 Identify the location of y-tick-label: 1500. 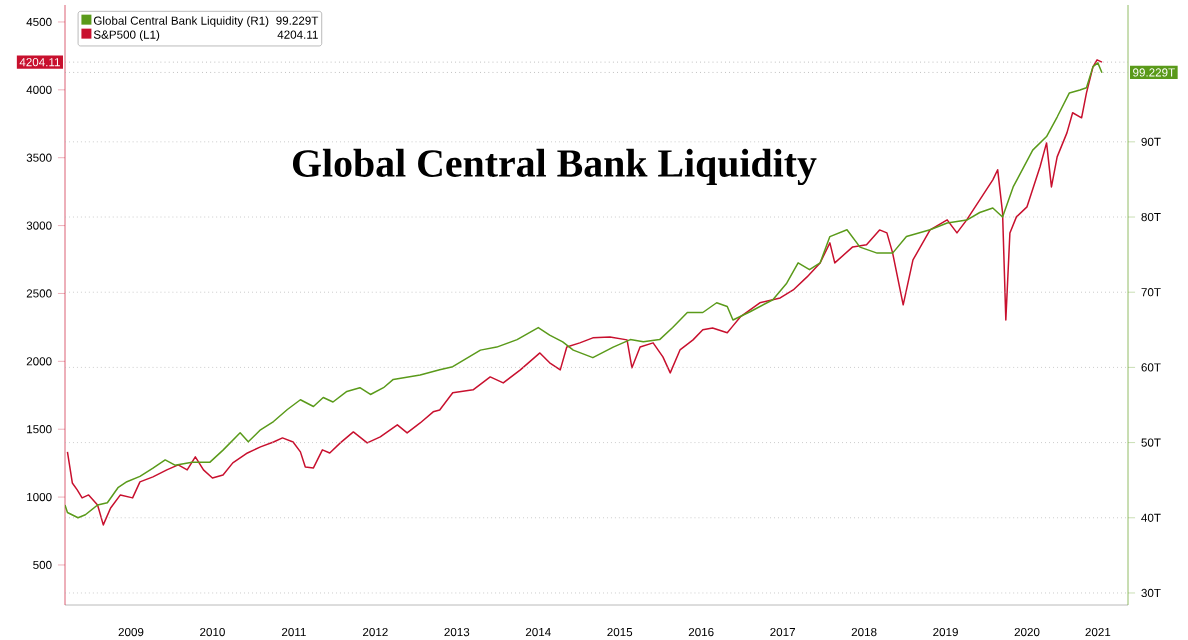
(39, 429).